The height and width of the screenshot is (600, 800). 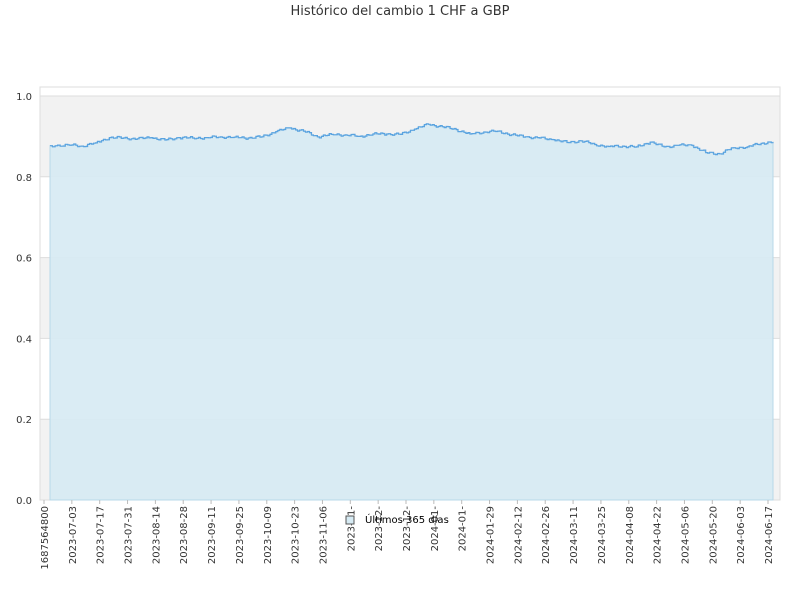 I want to click on x-tick-label: 2024-06-17, so click(x=769, y=535).